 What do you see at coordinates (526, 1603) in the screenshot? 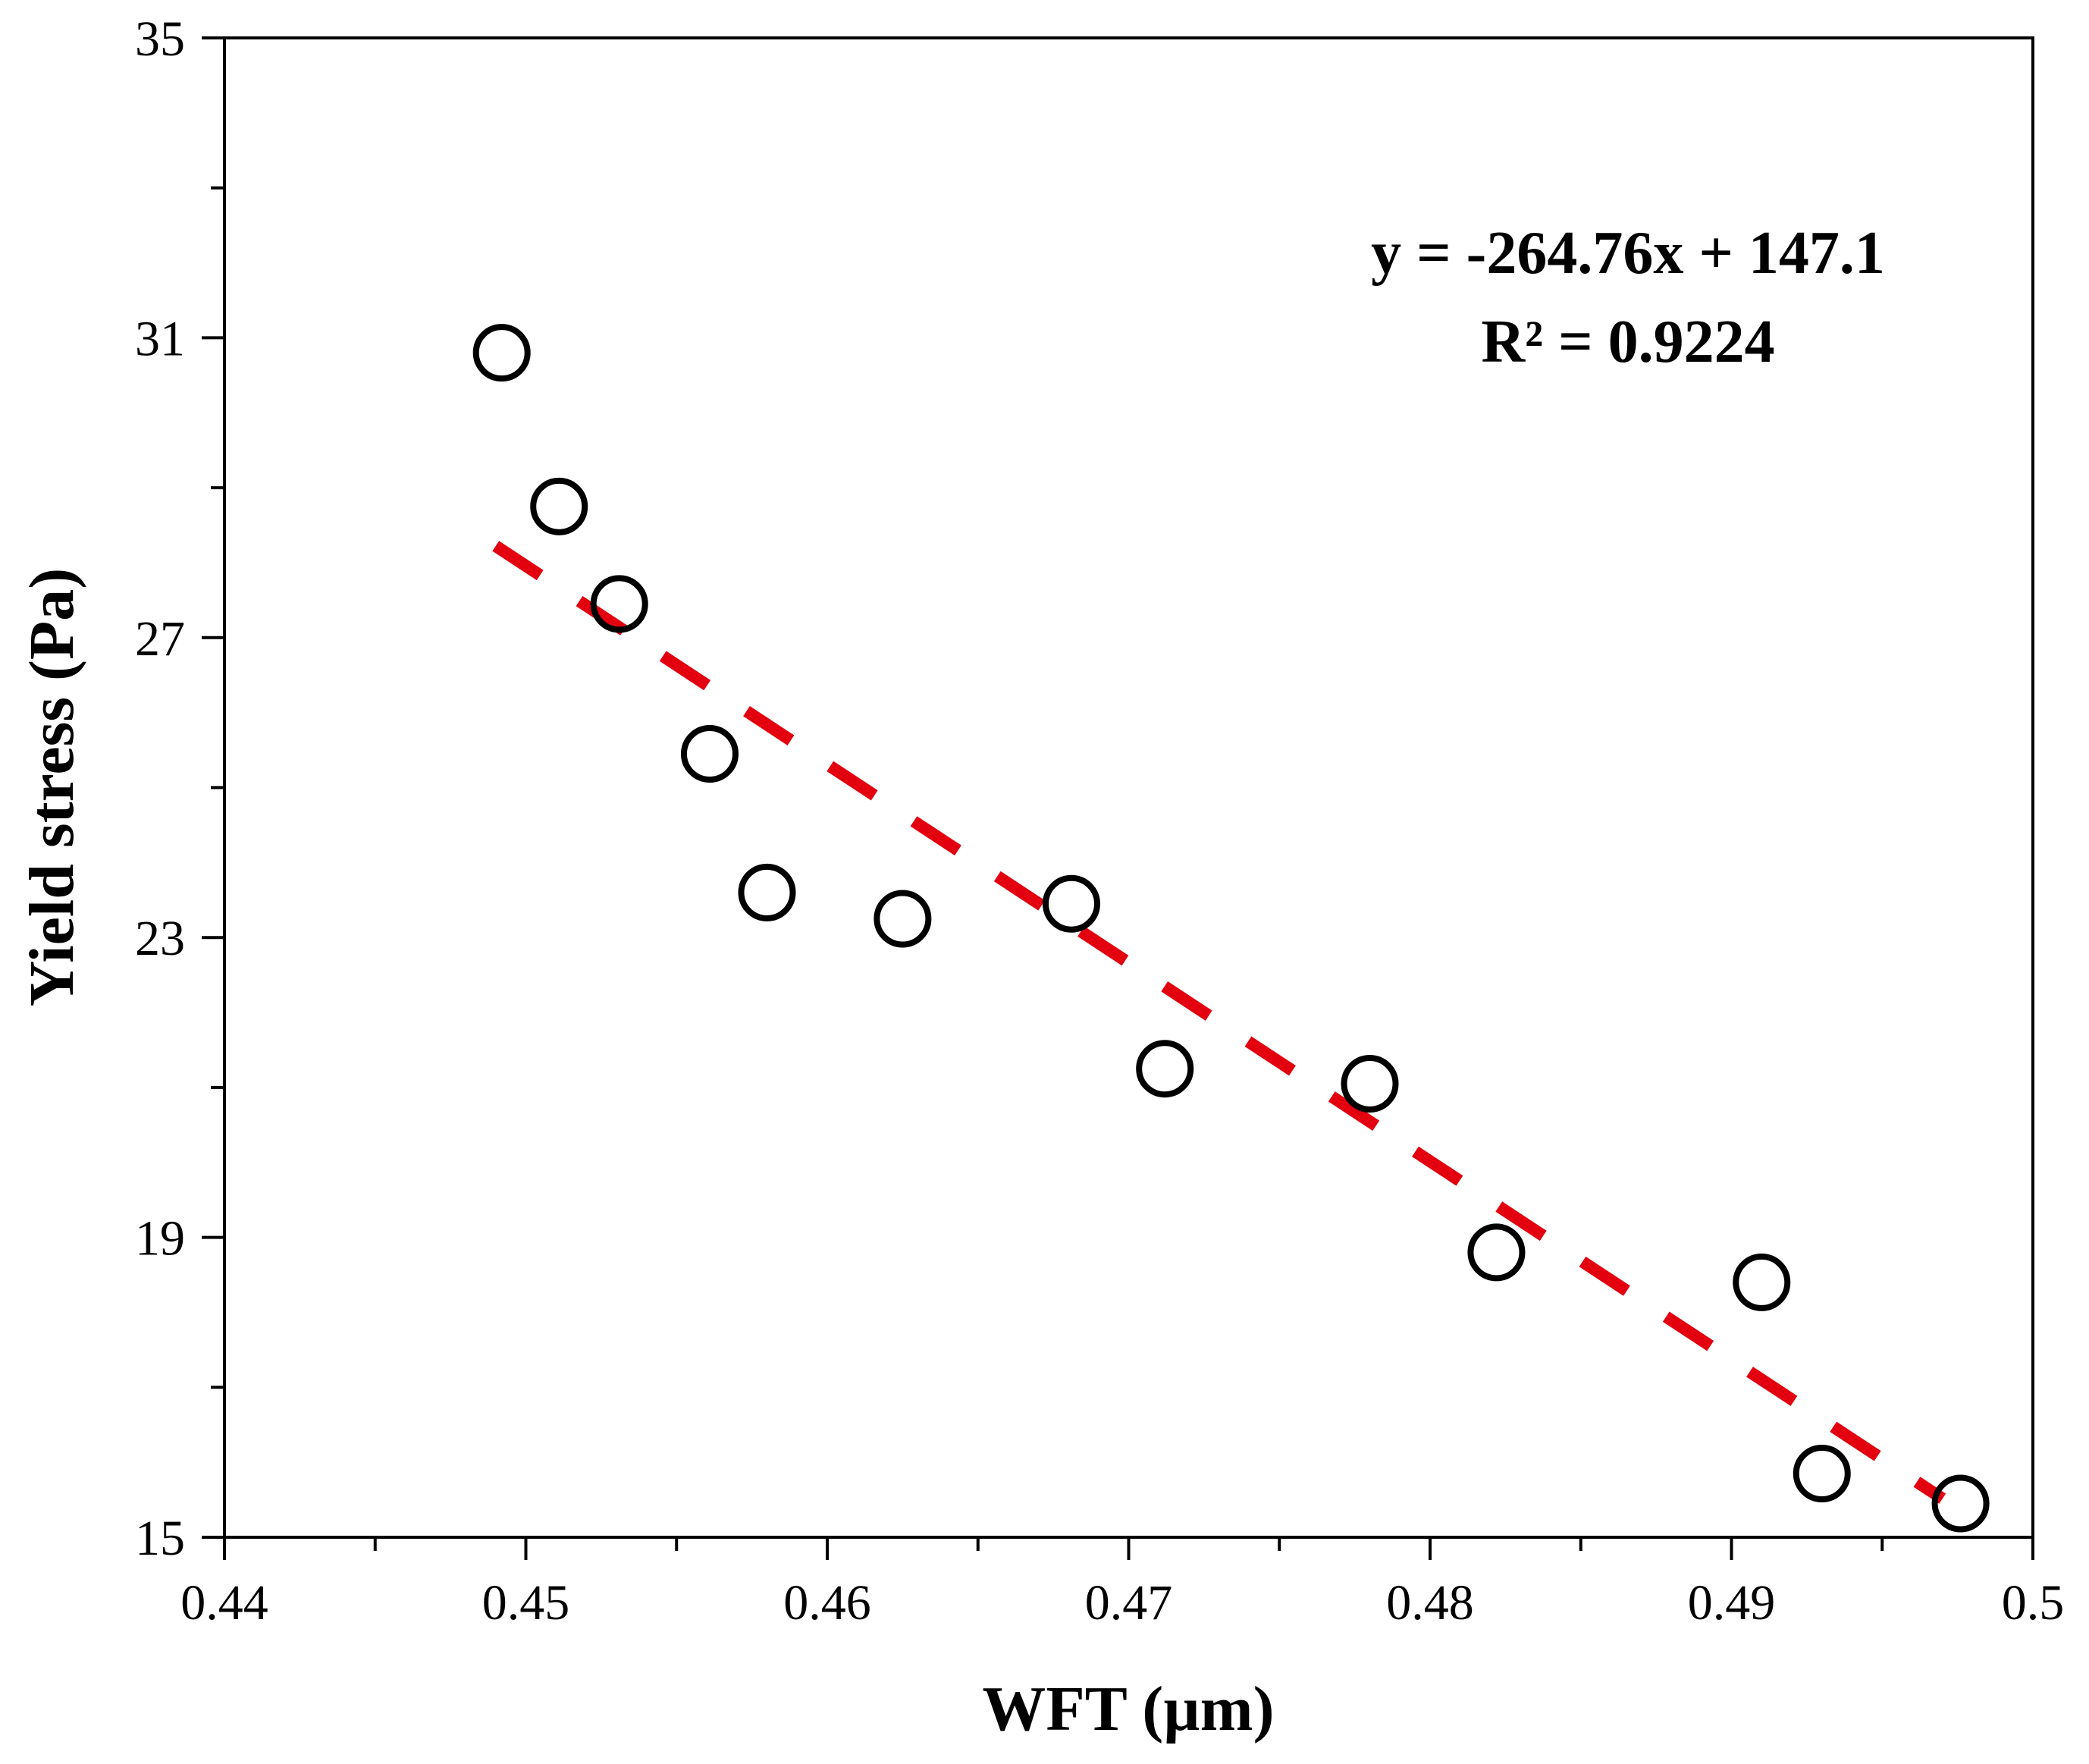
I see `x-tick-label: 0.45` at bounding box center [526, 1603].